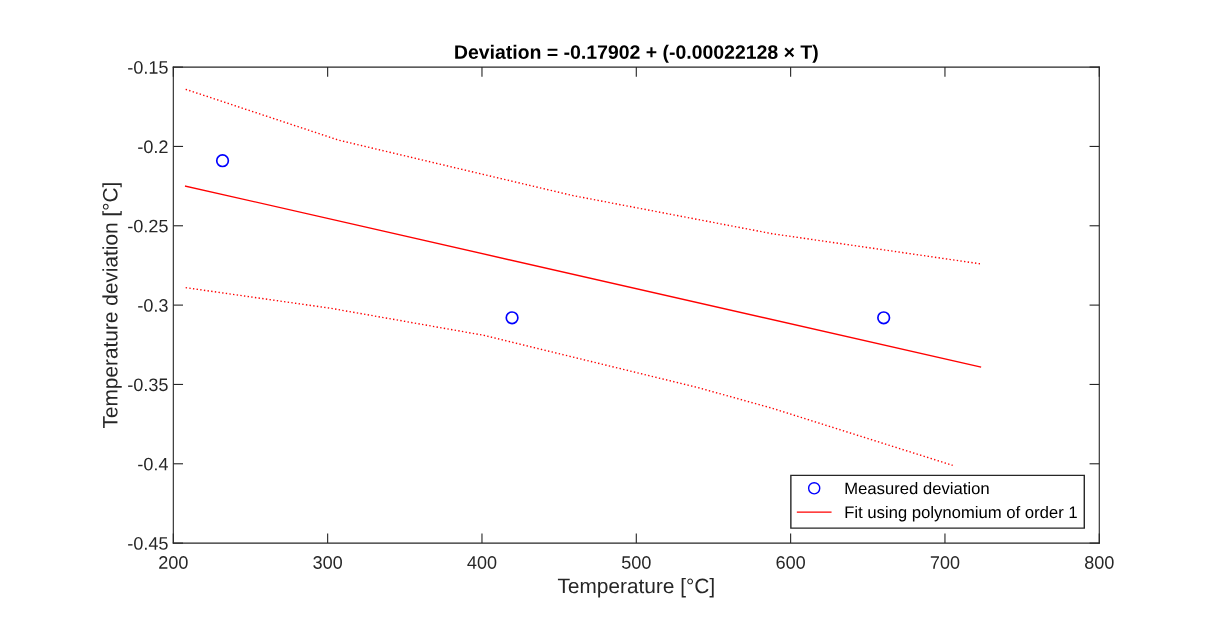 This screenshot has width=1212, height=633. What do you see at coordinates (153, 147) in the screenshot?
I see `y-tick-label: -0.2` at bounding box center [153, 147].